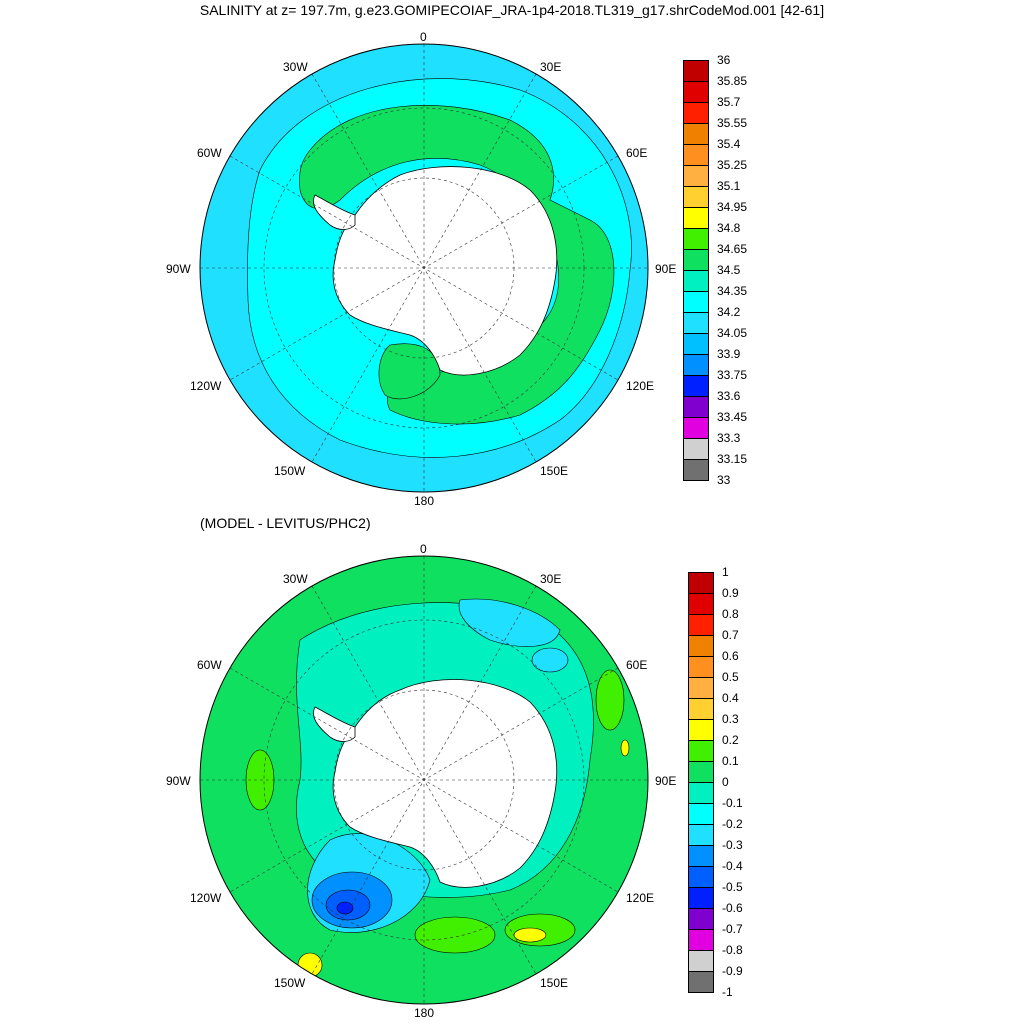  I want to click on bottom-lon-0: 0, so click(423, 549).